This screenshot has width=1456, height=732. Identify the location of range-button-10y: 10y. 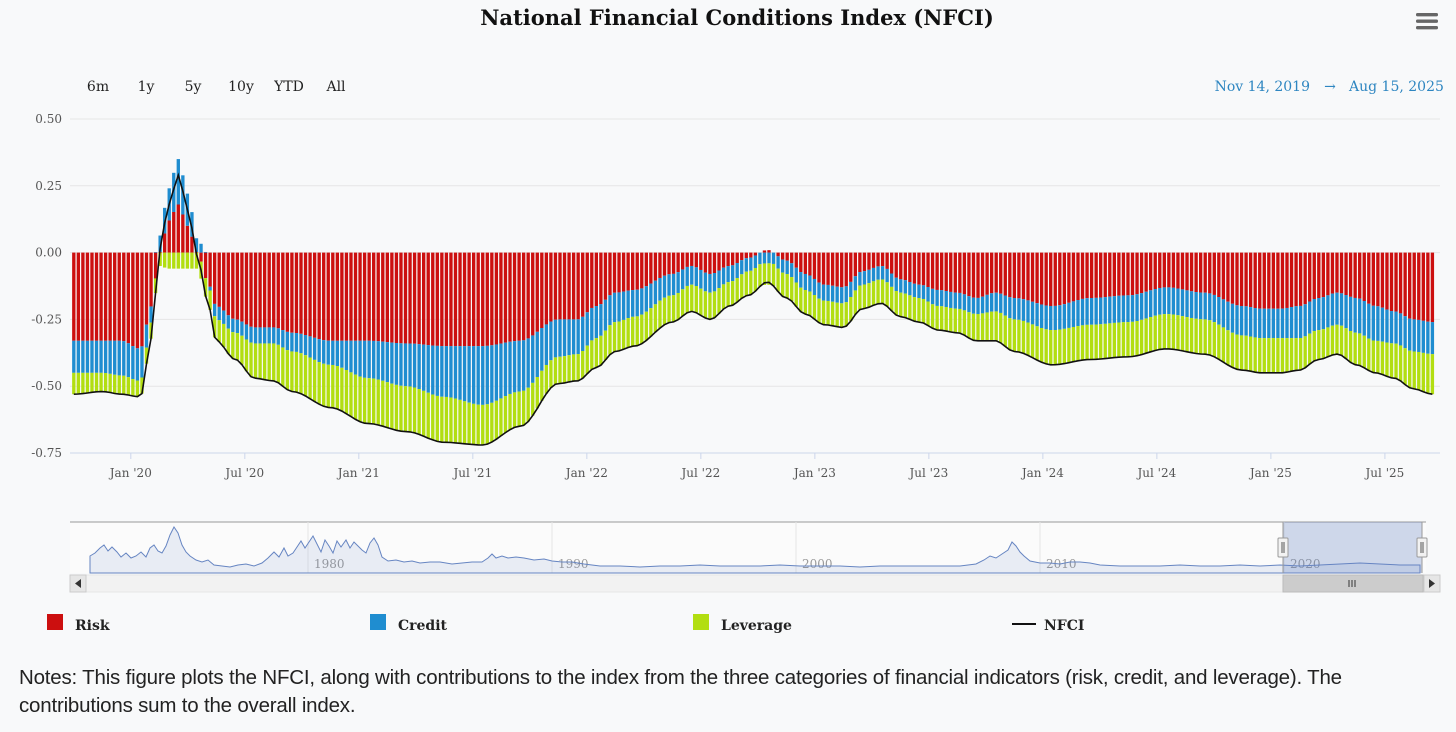
(241, 87).